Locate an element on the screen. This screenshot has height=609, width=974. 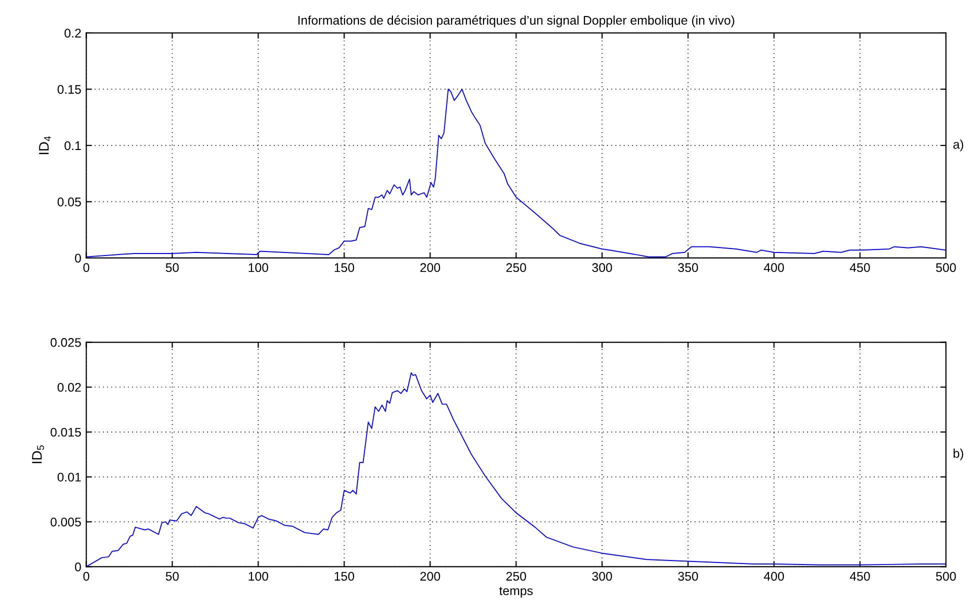
x-axis-title: temps is located at coordinates (516, 592).